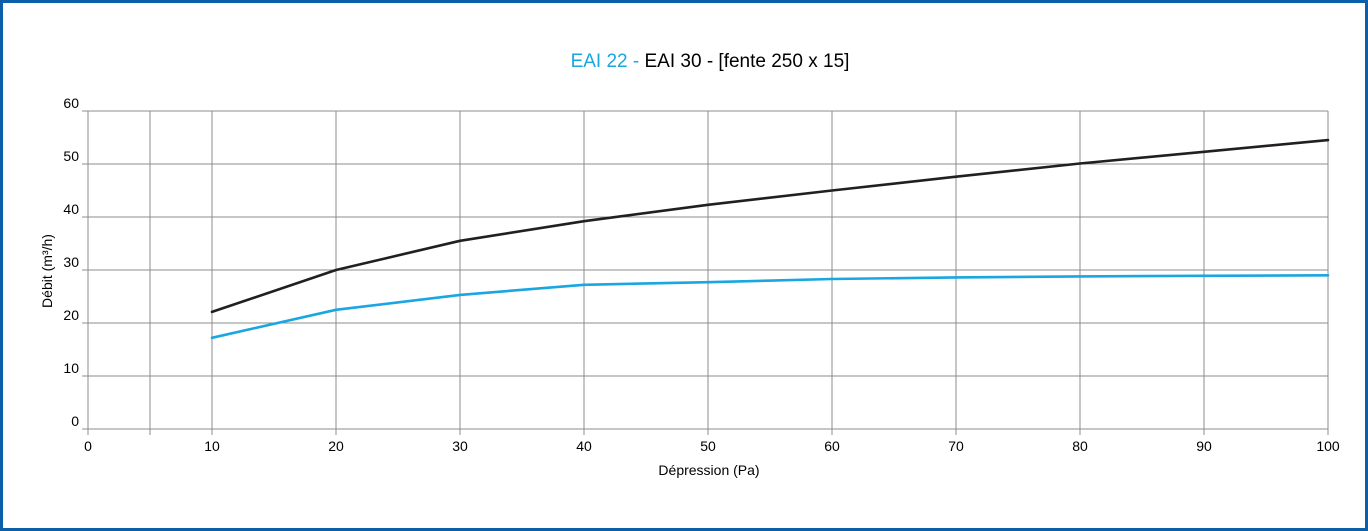 The height and width of the screenshot is (531, 1368). What do you see at coordinates (584, 446) in the screenshot?
I see `x-tick-label-40: 40` at bounding box center [584, 446].